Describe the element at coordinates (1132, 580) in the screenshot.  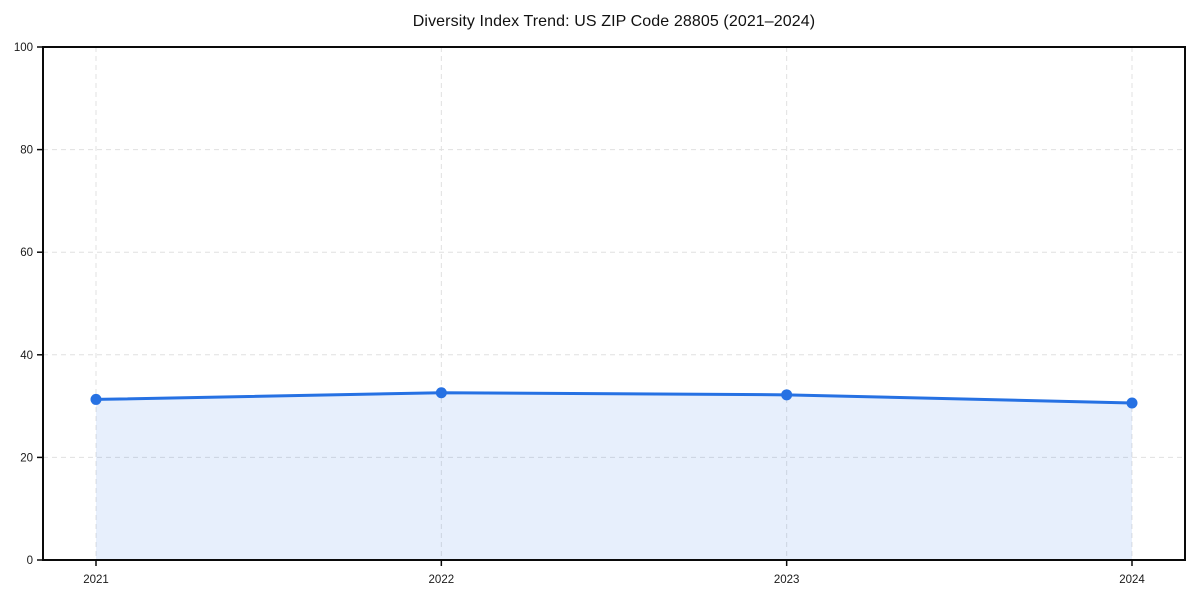
I see `x-tick-label: 2024` at that location.